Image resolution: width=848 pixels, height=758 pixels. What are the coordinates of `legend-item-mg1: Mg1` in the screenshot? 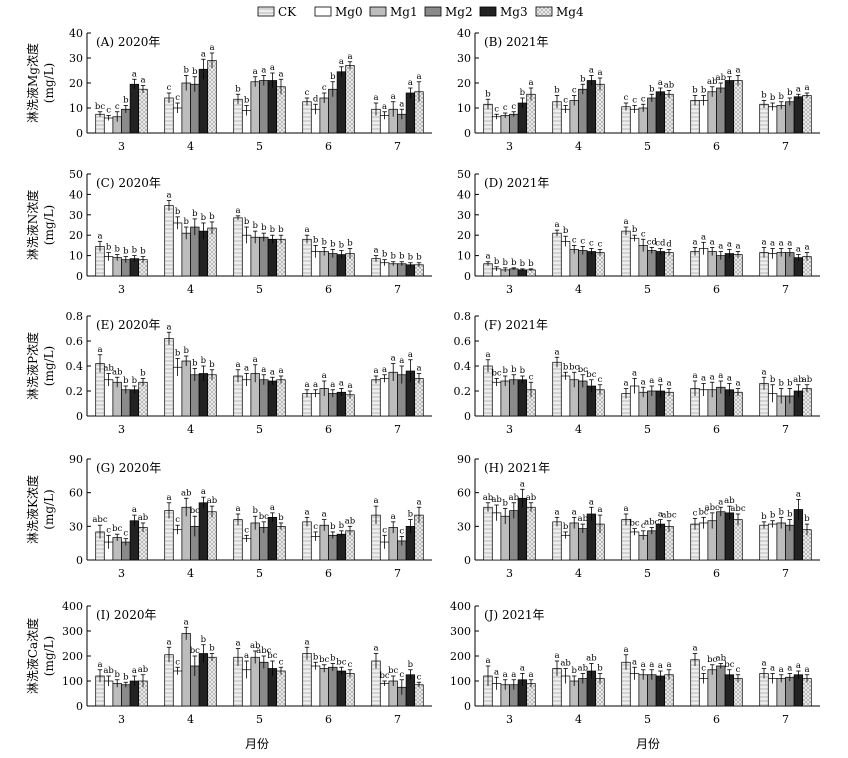 It's located at (393, 12).